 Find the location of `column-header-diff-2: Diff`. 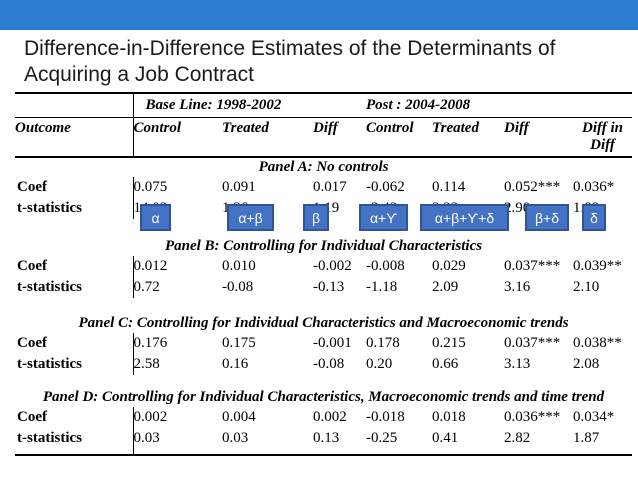

column-header-diff-2: Diff is located at coordinates (539, 137).